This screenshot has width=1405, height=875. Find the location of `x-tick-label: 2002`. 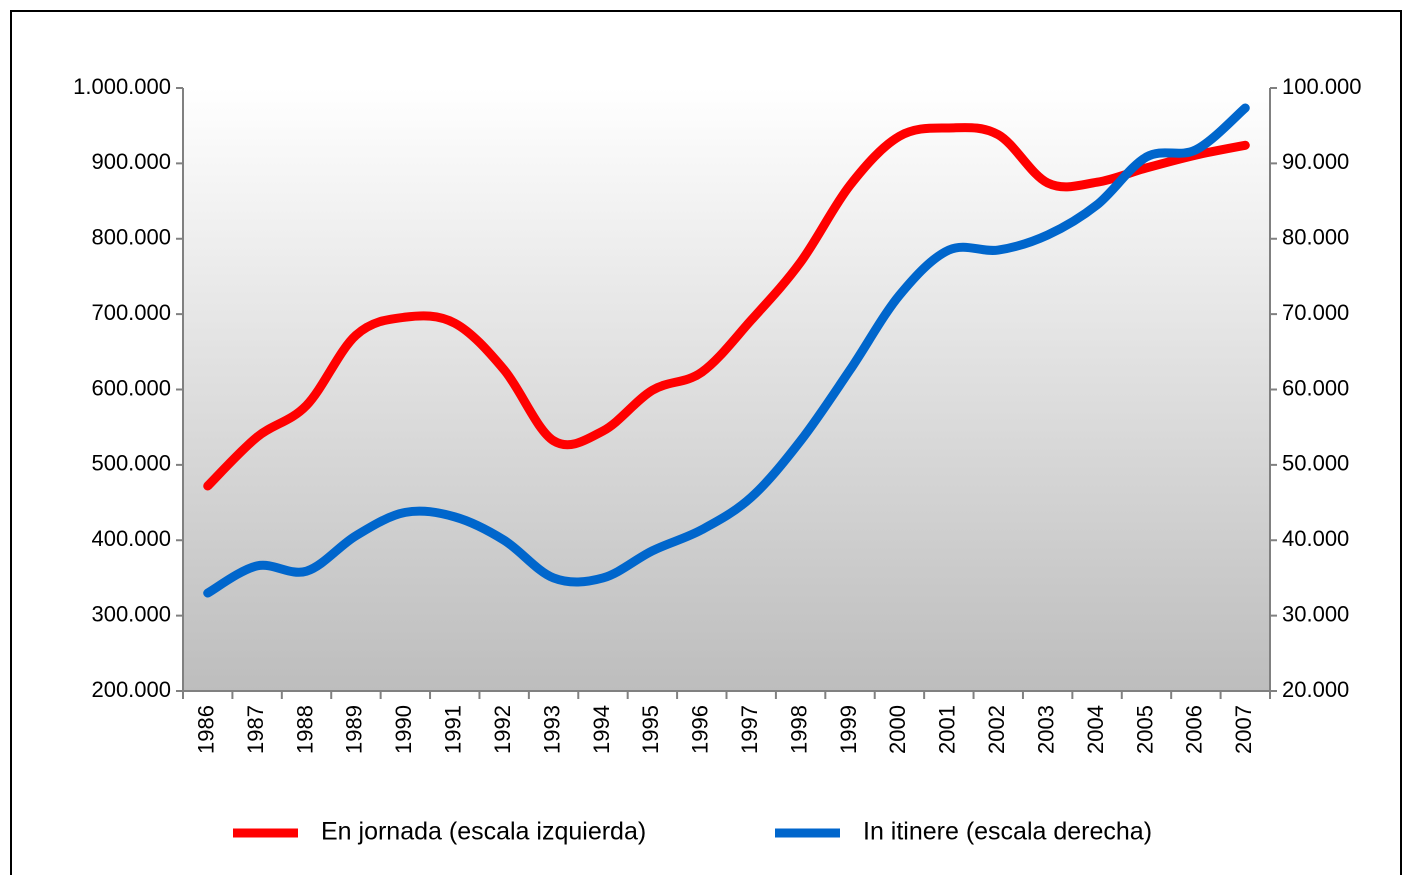

x-tick-label: 2002 is located at coordinates (996, 729).